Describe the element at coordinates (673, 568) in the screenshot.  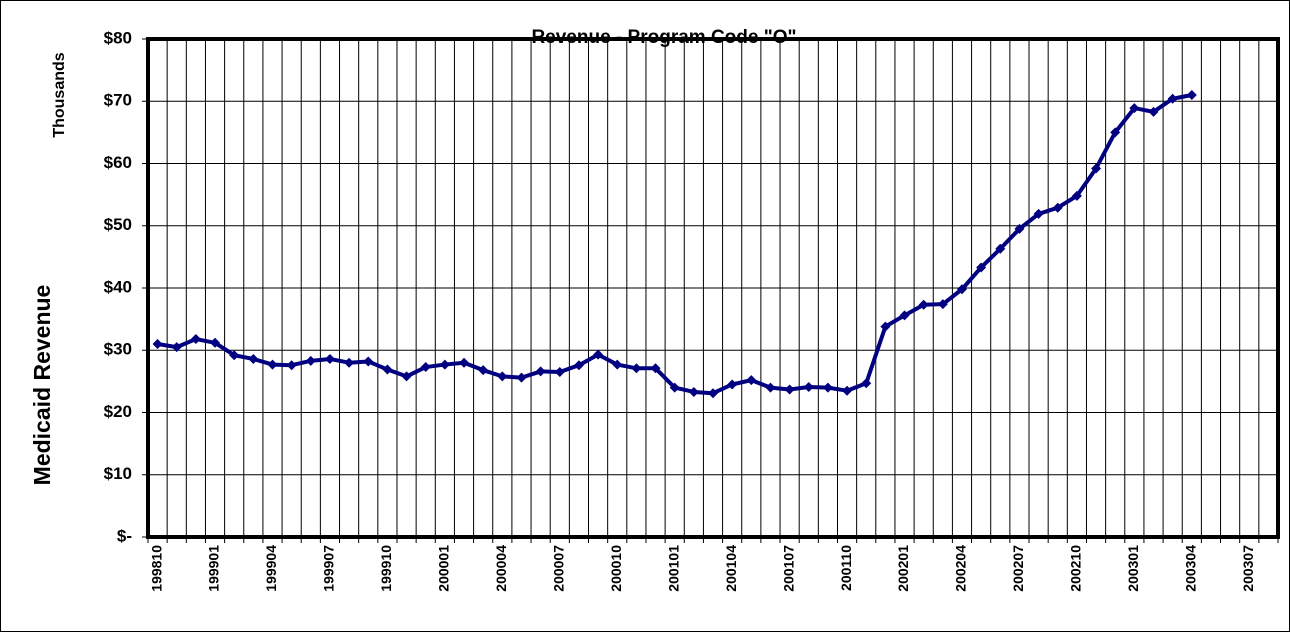
I see `x-tick-label: 200101` at that location.